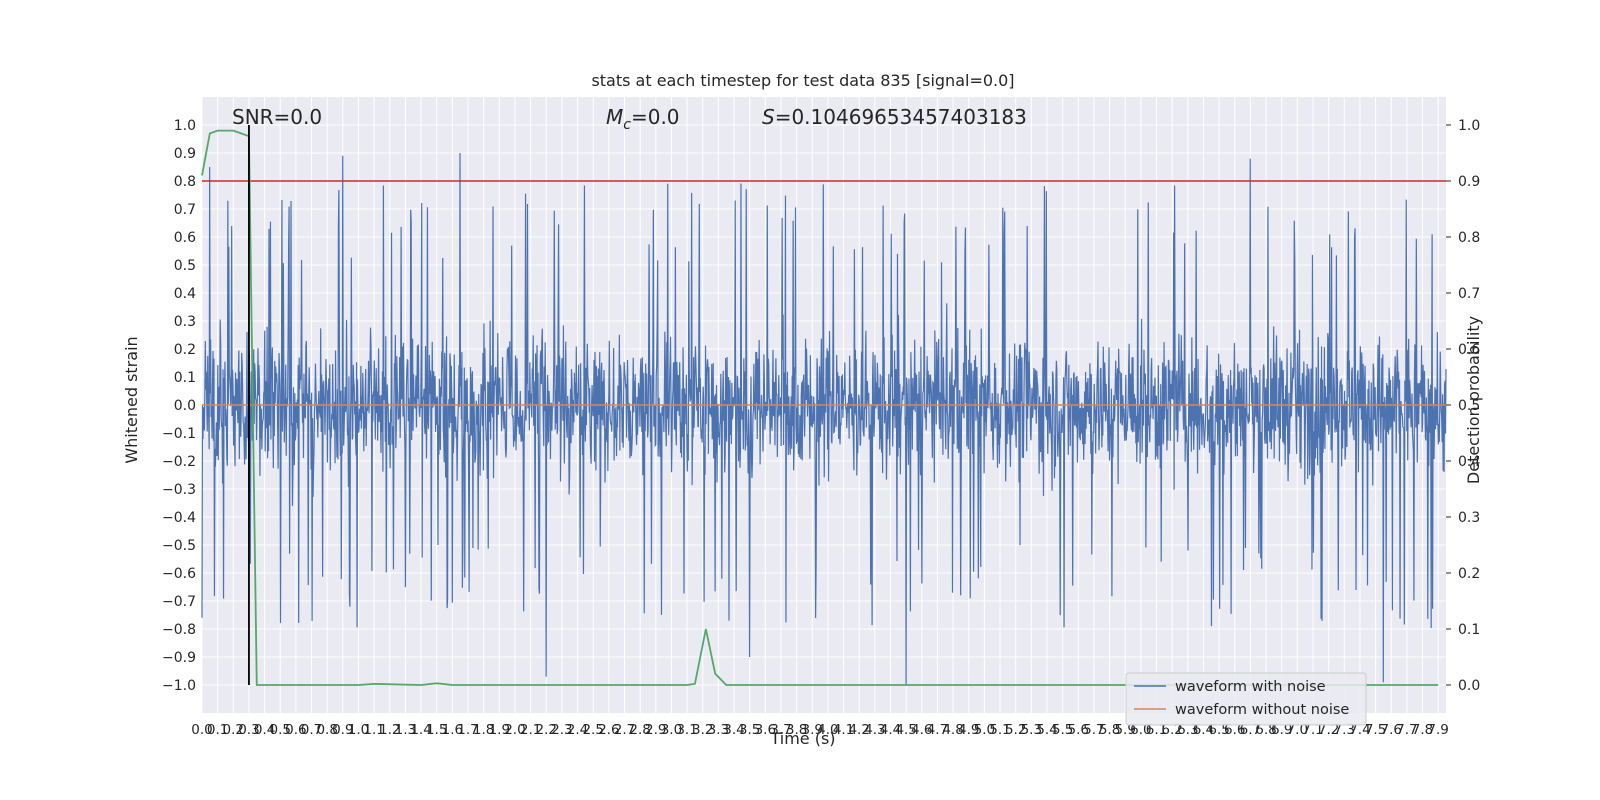  Describe the element at coordinates (179, 686) in the screenshot. I see `y-tick-label: −1.0` at that location.